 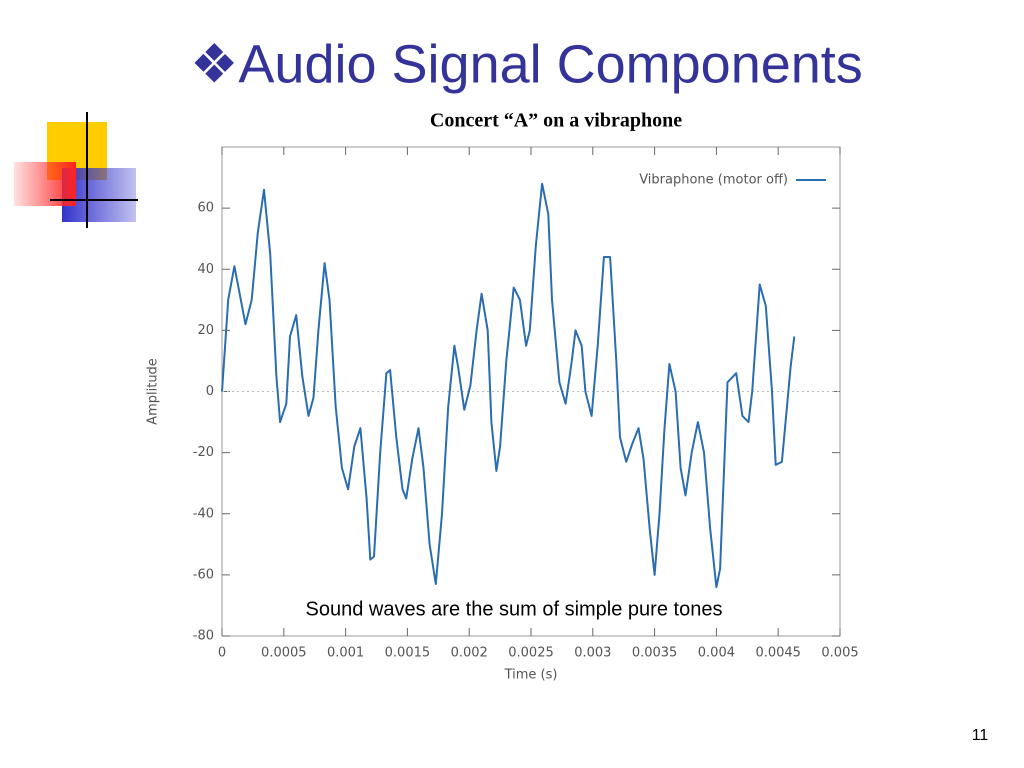 What do you see at coordinates (205, 208) in the screenshot?
I see `y-tick-label: 60` at bounding box center [205, 208].